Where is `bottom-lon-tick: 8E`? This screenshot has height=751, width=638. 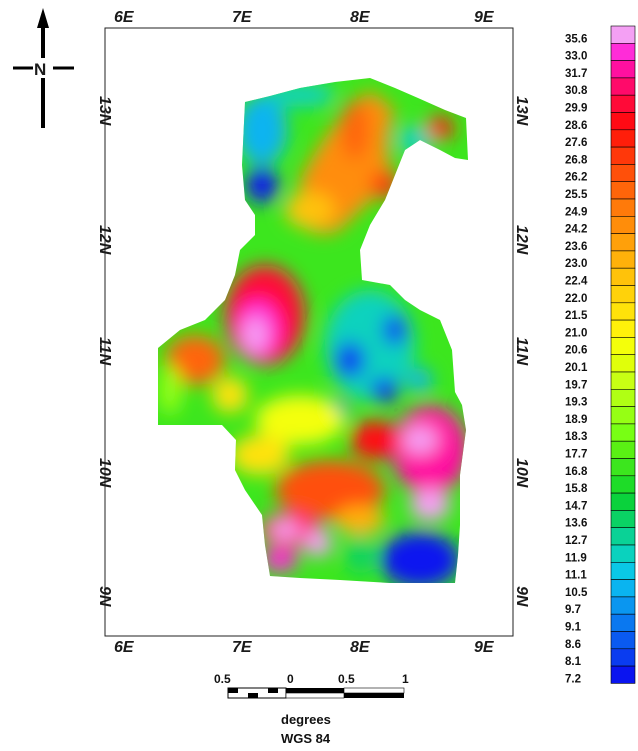
bottom-lon-tick: 8E is located at coordinates (360, 647).